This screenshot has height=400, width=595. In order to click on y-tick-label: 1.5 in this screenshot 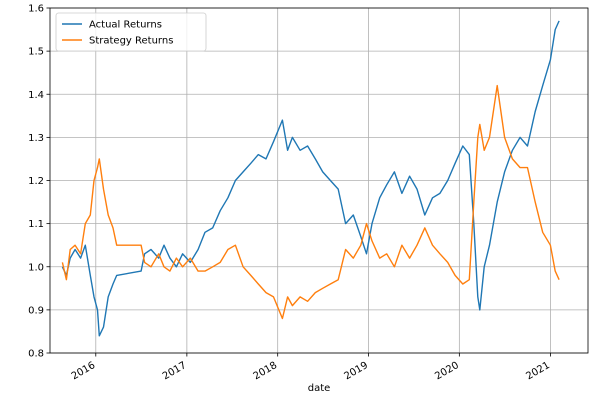, I will do `click(36, 52)`.